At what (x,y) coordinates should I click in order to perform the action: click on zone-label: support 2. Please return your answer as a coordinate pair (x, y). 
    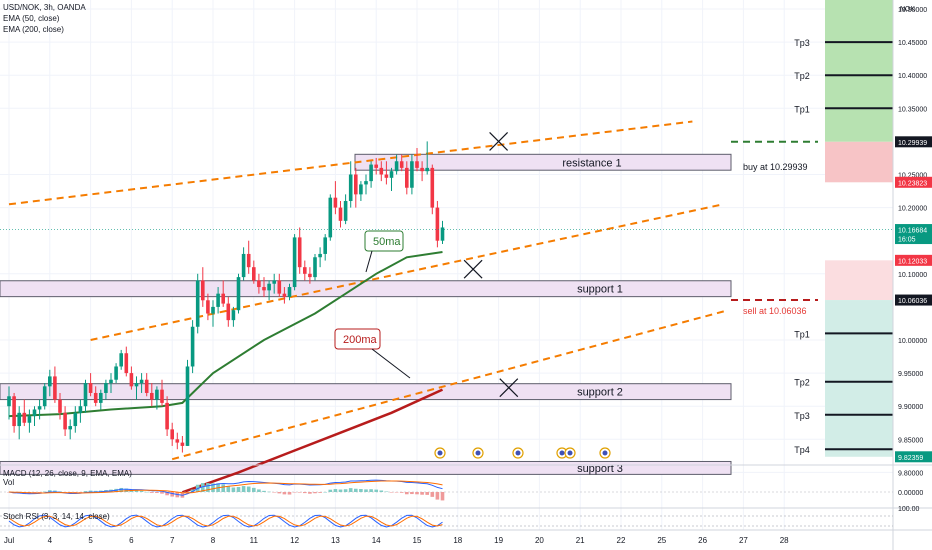
    Looking at the image, I should click on (600, 393).